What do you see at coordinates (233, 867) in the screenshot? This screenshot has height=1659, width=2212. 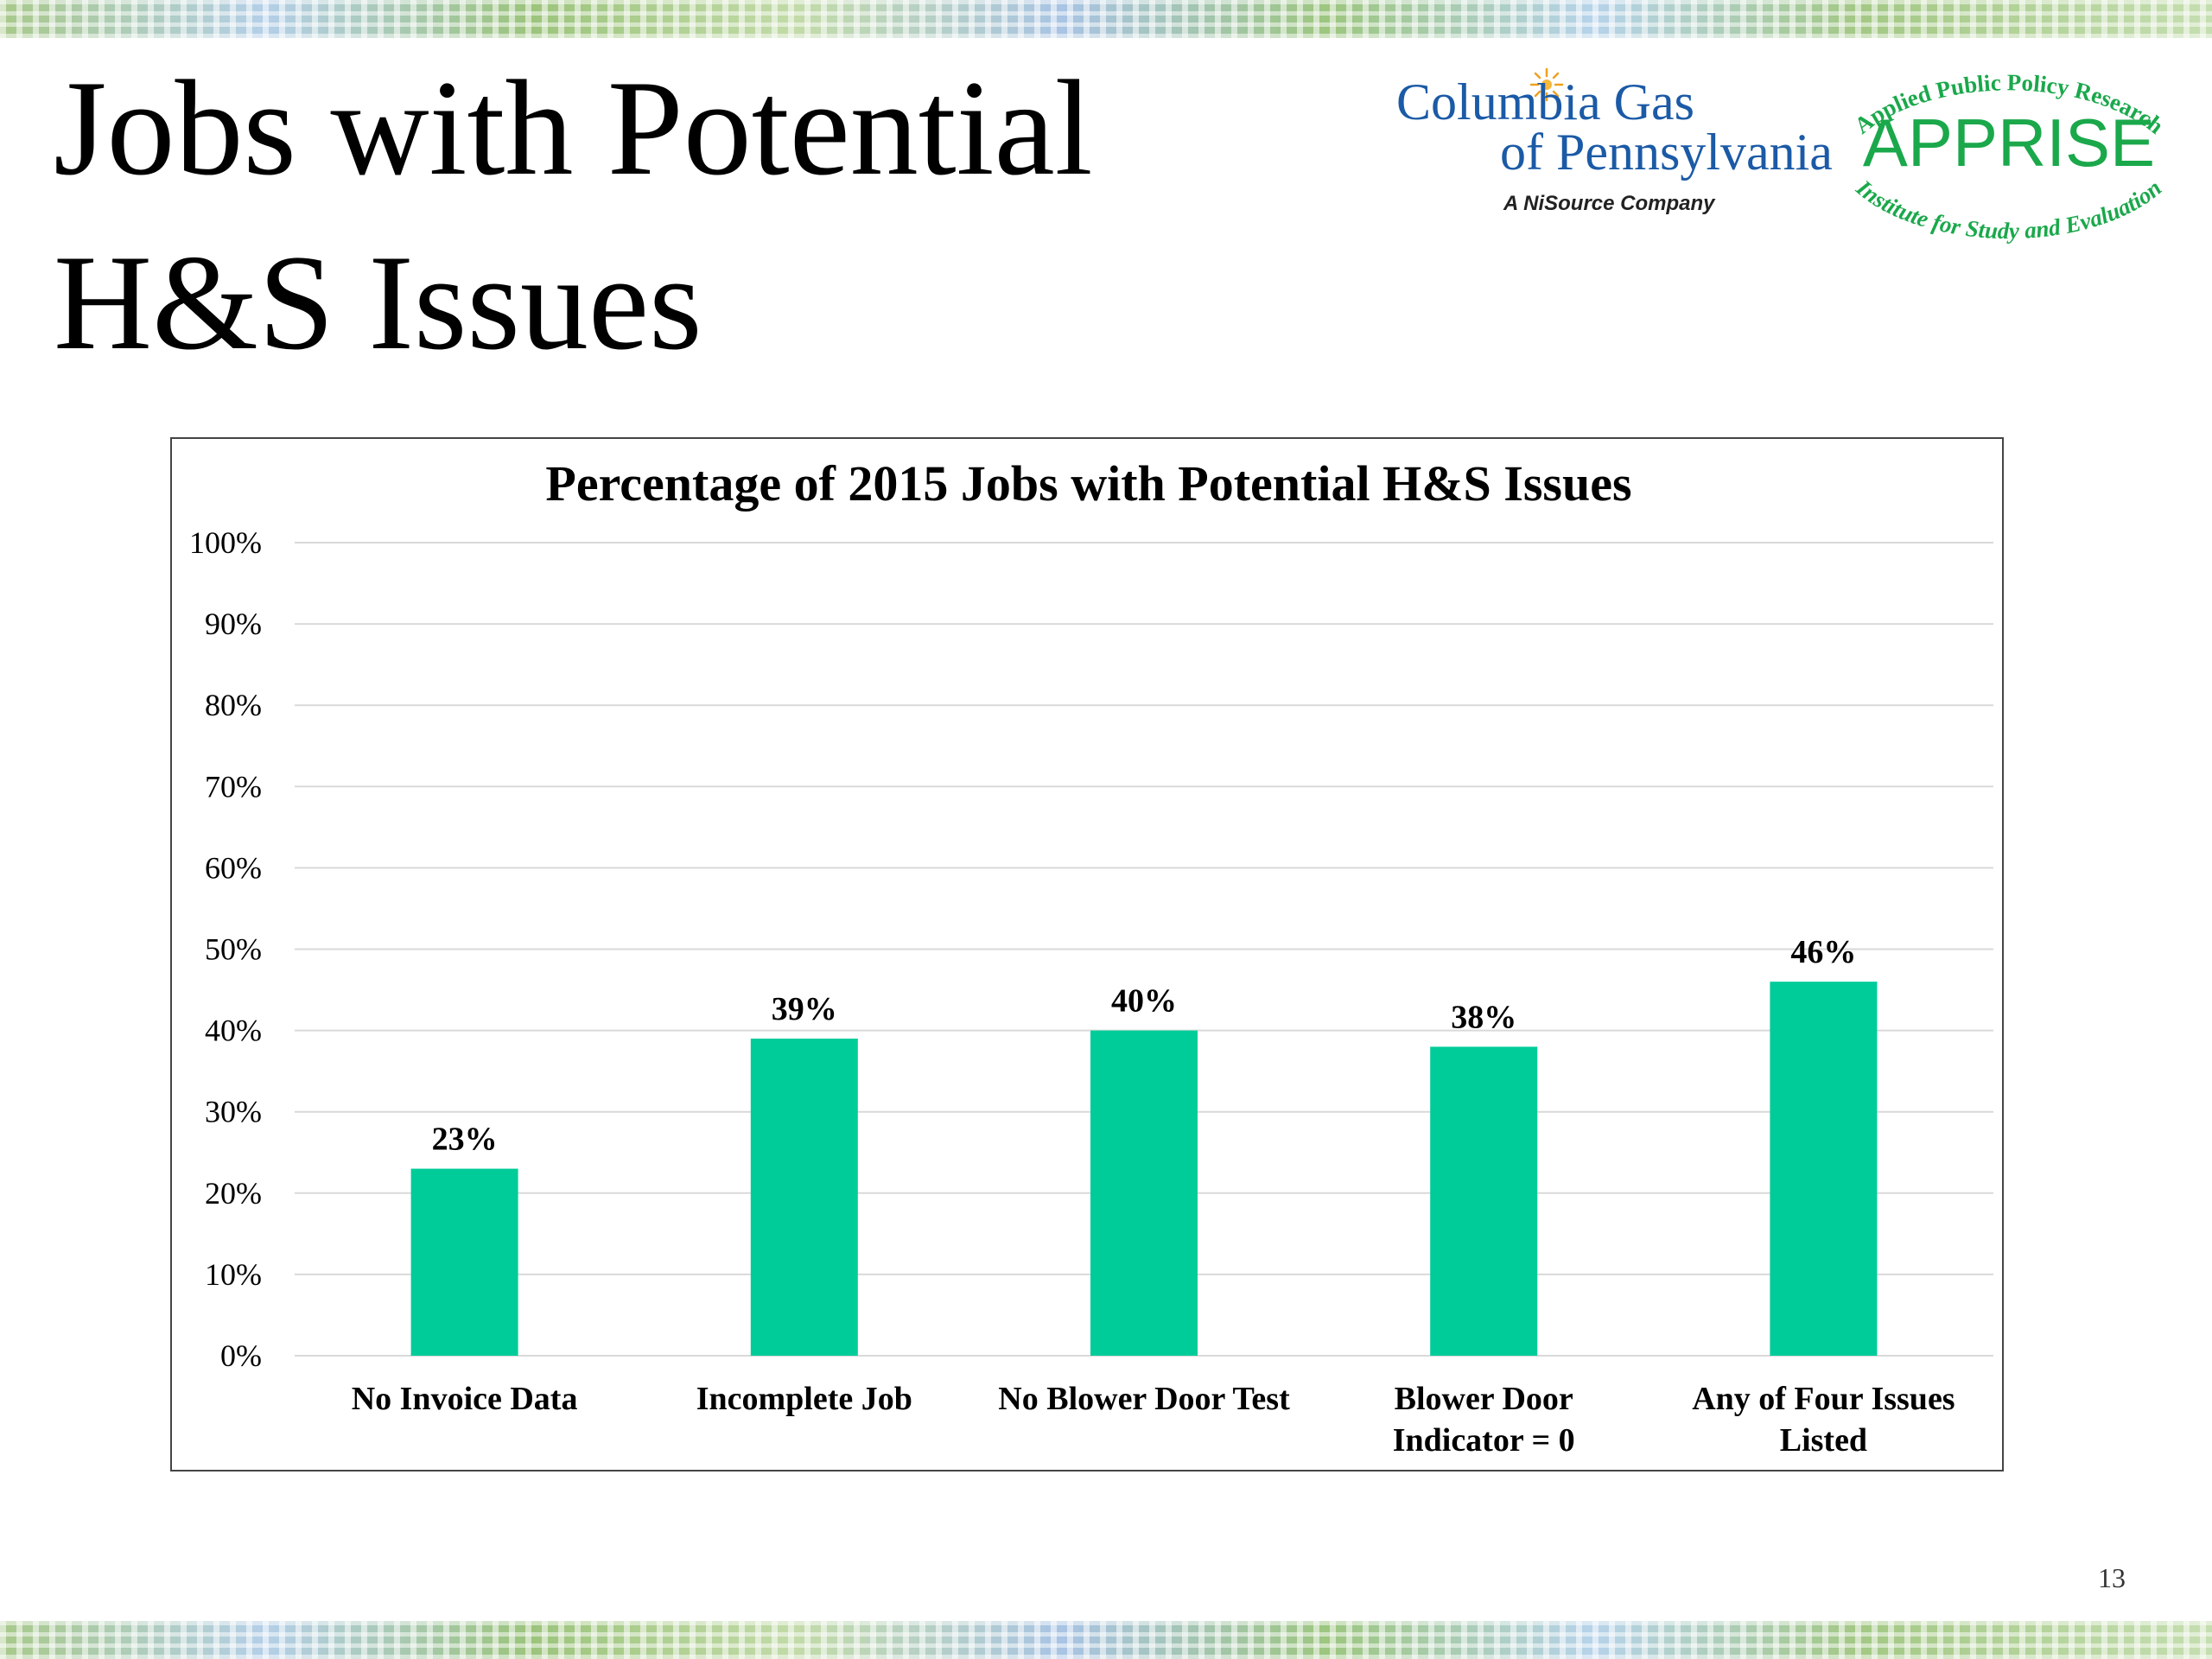 I see `y-tick-label: 60%` at bounding box center [233, 867].